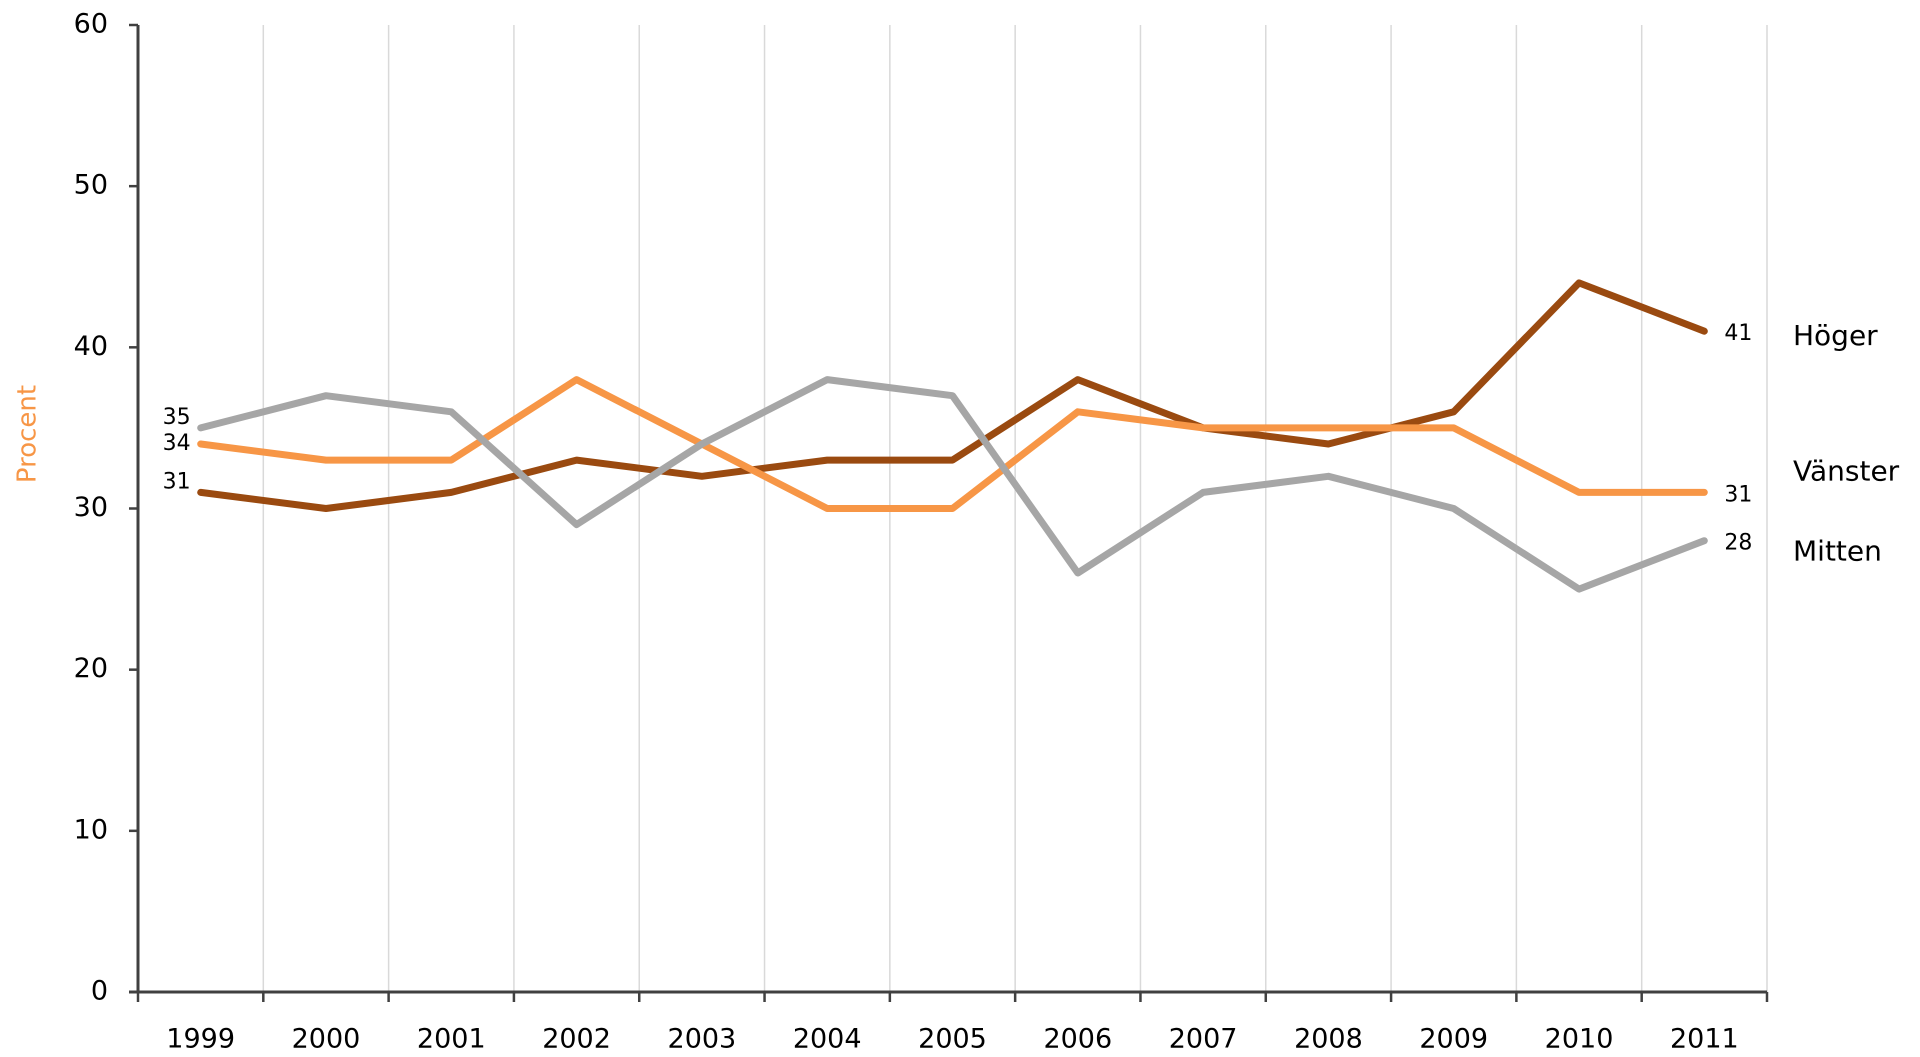  What do you see at coordinates (99, 991) in the screenshot?
I see `y-tick-label: 0` at bounding box center [99, 991].